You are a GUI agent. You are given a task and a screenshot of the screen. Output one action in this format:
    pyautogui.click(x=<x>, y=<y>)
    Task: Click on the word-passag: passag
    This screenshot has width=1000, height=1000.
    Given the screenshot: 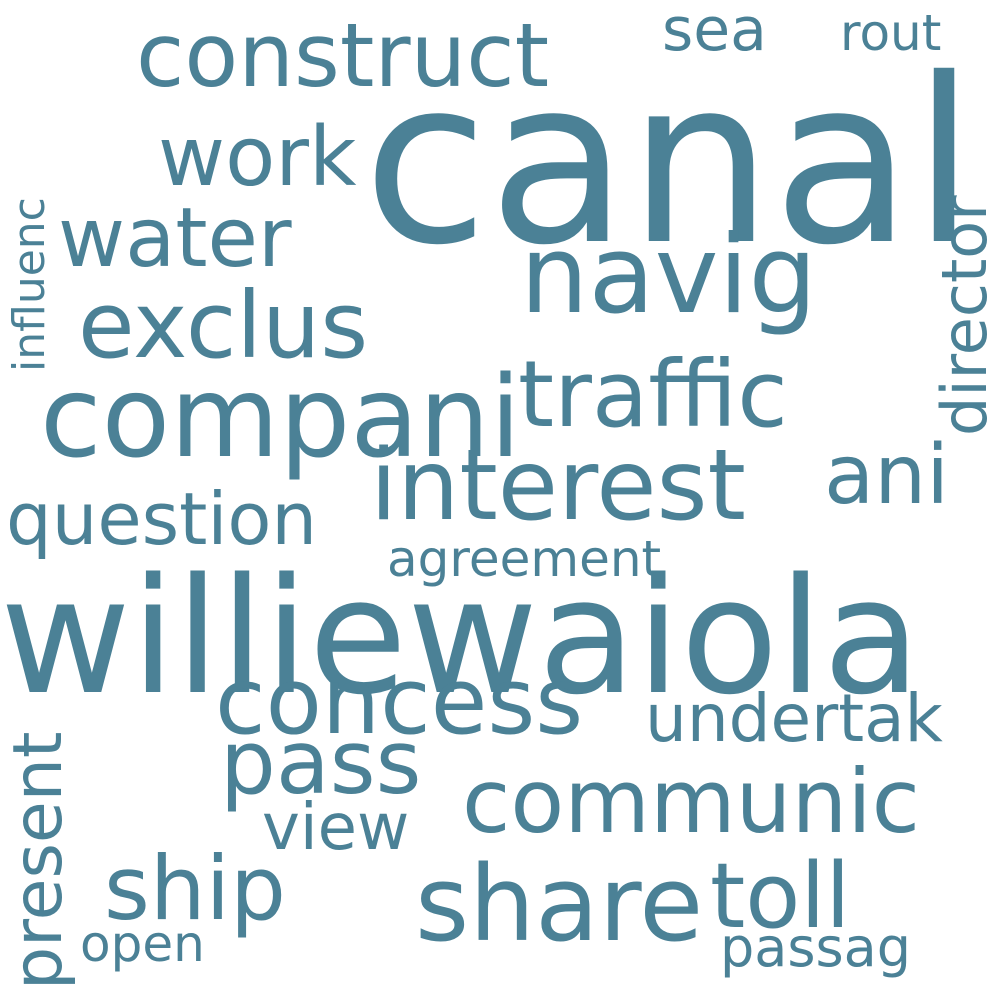 What is the action you would take?
    pyautogui.click(x=816, y=947)
    